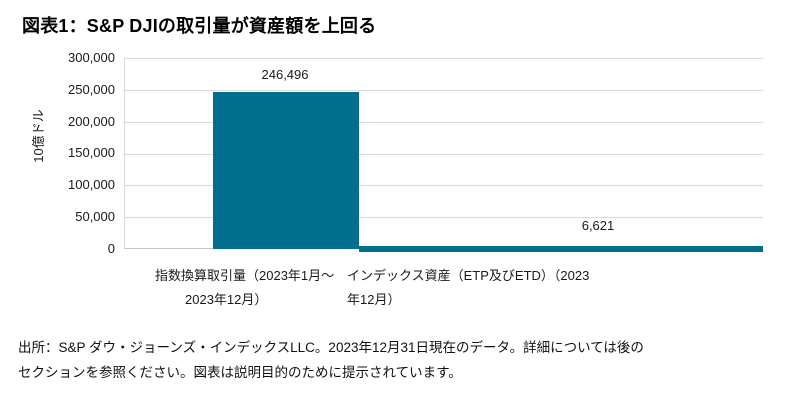 This screenshot has height=402, width=810. What do you see at coordinates (245, 275) in the screenshot?
I see `x-label-category1-line1: 指数換算取引量（2023年1月～` at bounding box center [245, 275].